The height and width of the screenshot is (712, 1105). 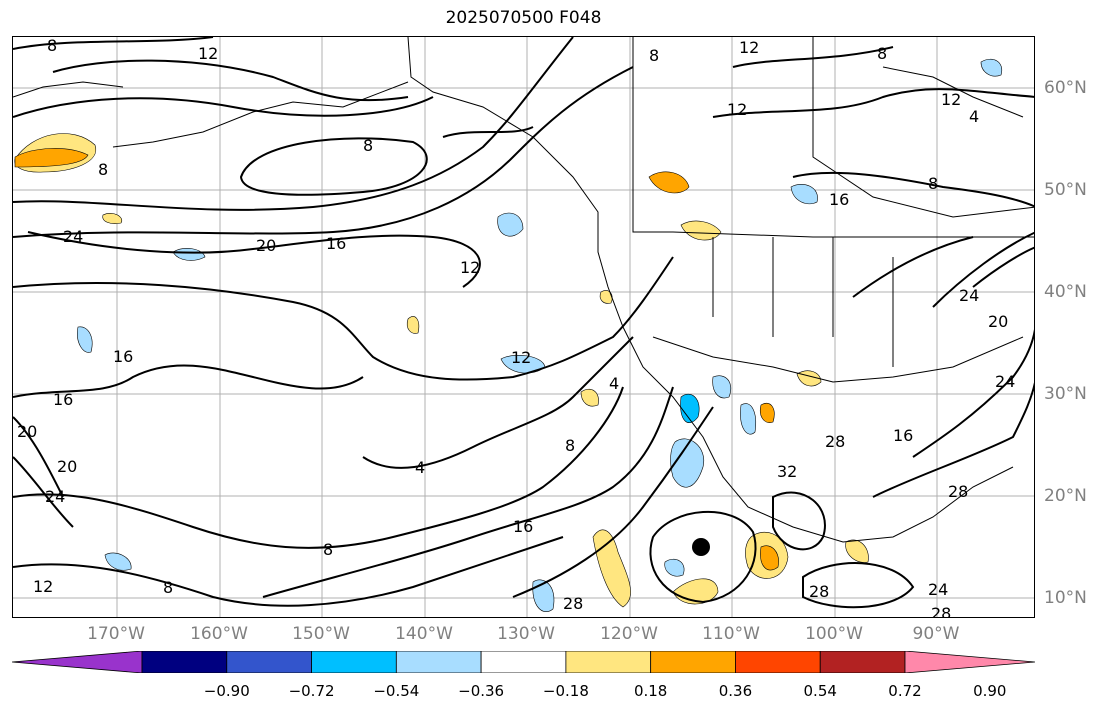 I want to click on lat-label: 20°N, so click(x=1065, y=496).